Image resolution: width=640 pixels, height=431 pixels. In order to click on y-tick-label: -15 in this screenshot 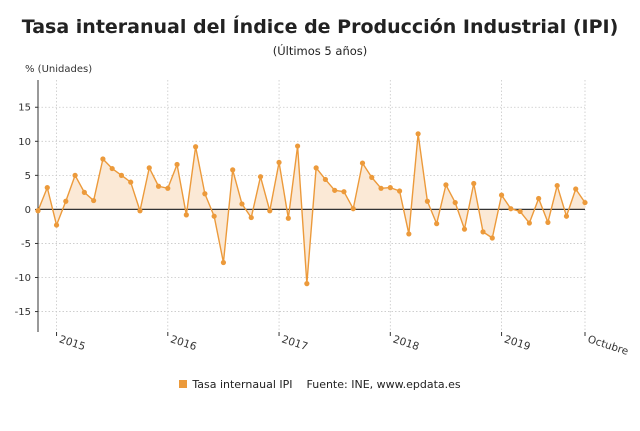, I will do `click(23, 312)`.